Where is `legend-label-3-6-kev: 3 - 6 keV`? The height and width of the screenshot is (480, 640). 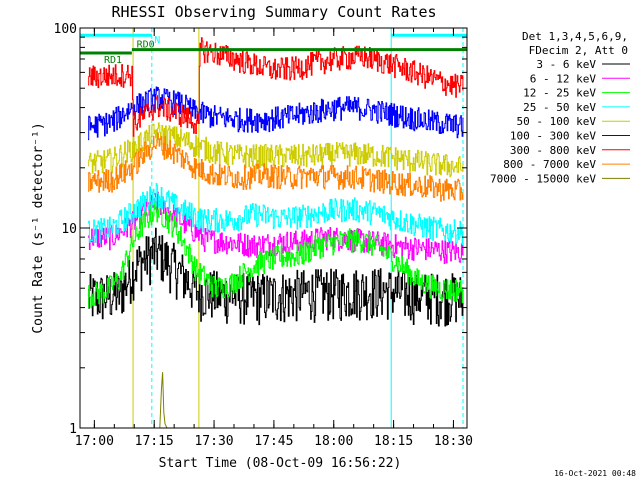 legend-label-3-6-kev: 3 - 6 keV is located at coordinates (566, 64).